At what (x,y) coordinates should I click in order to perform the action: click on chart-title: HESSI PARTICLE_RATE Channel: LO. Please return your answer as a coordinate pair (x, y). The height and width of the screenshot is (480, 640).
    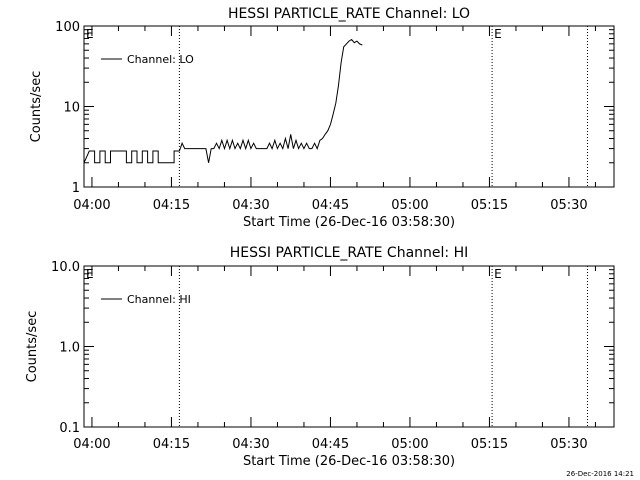
    Looking at the image, I should click on (349, 14).